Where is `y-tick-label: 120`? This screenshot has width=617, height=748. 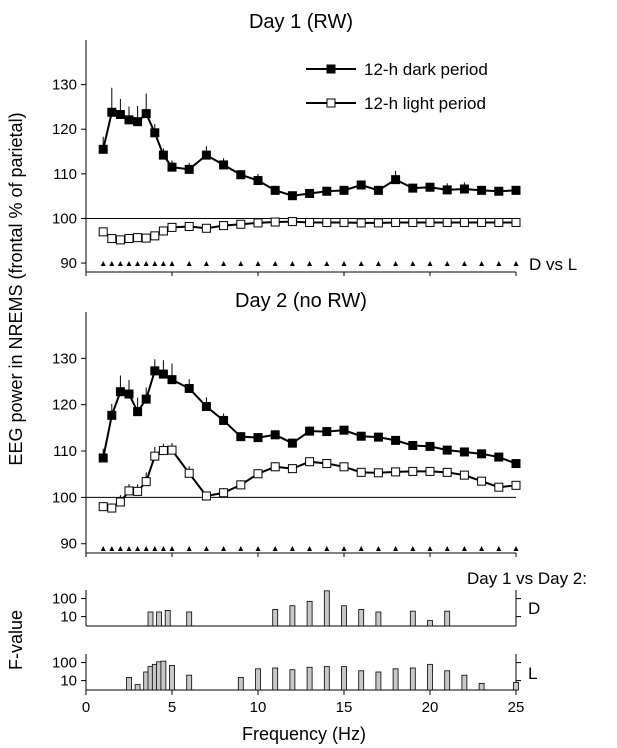
y-tick-label: 120 is located at coordinates (64, 129).